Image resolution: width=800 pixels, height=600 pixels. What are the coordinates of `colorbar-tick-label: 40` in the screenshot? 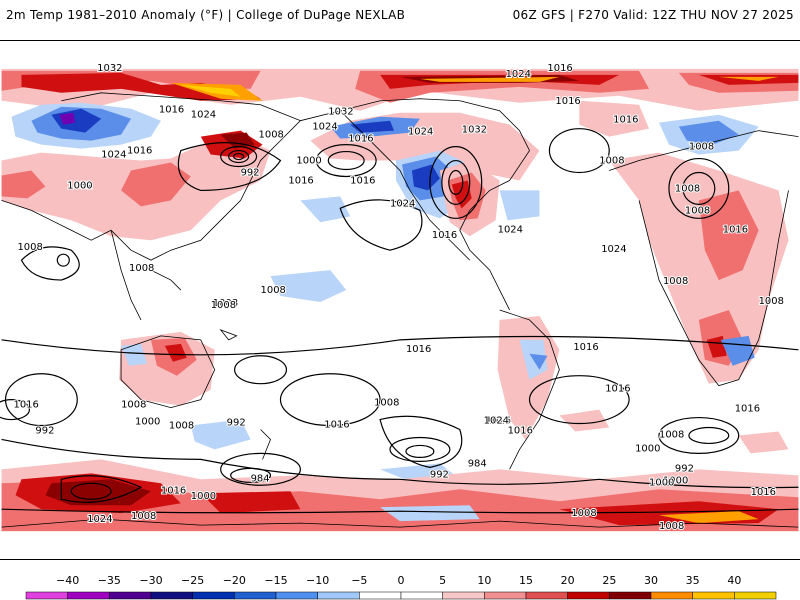 It's located at (734, 580).